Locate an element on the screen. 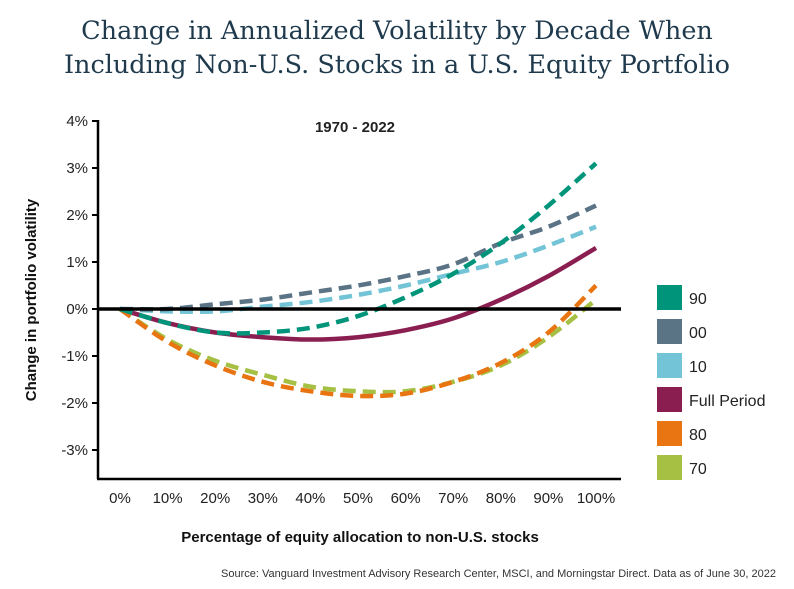  x-tick-label: 90% is located at coordinates (548, 498).